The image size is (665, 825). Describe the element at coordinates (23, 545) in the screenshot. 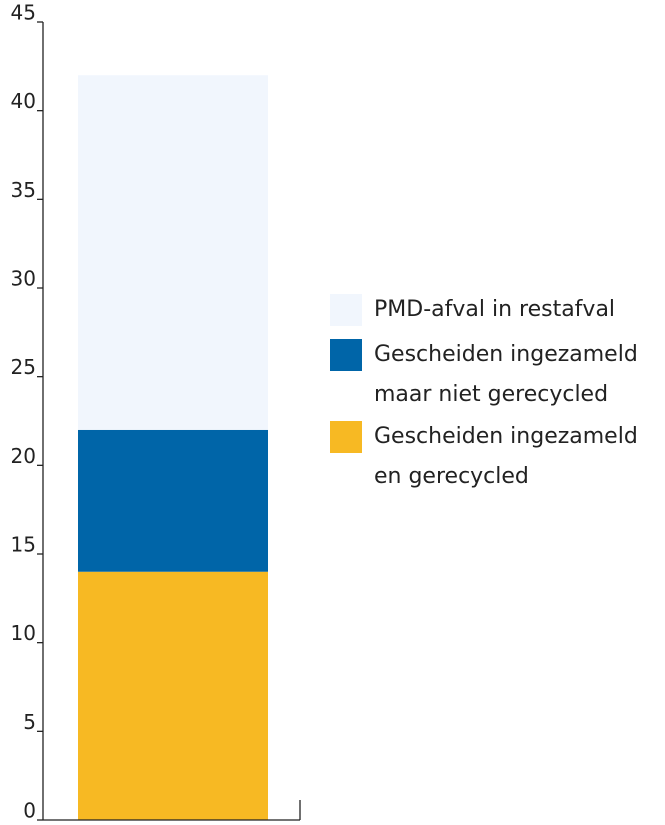

I see `y-tick-label: 15` at that location.